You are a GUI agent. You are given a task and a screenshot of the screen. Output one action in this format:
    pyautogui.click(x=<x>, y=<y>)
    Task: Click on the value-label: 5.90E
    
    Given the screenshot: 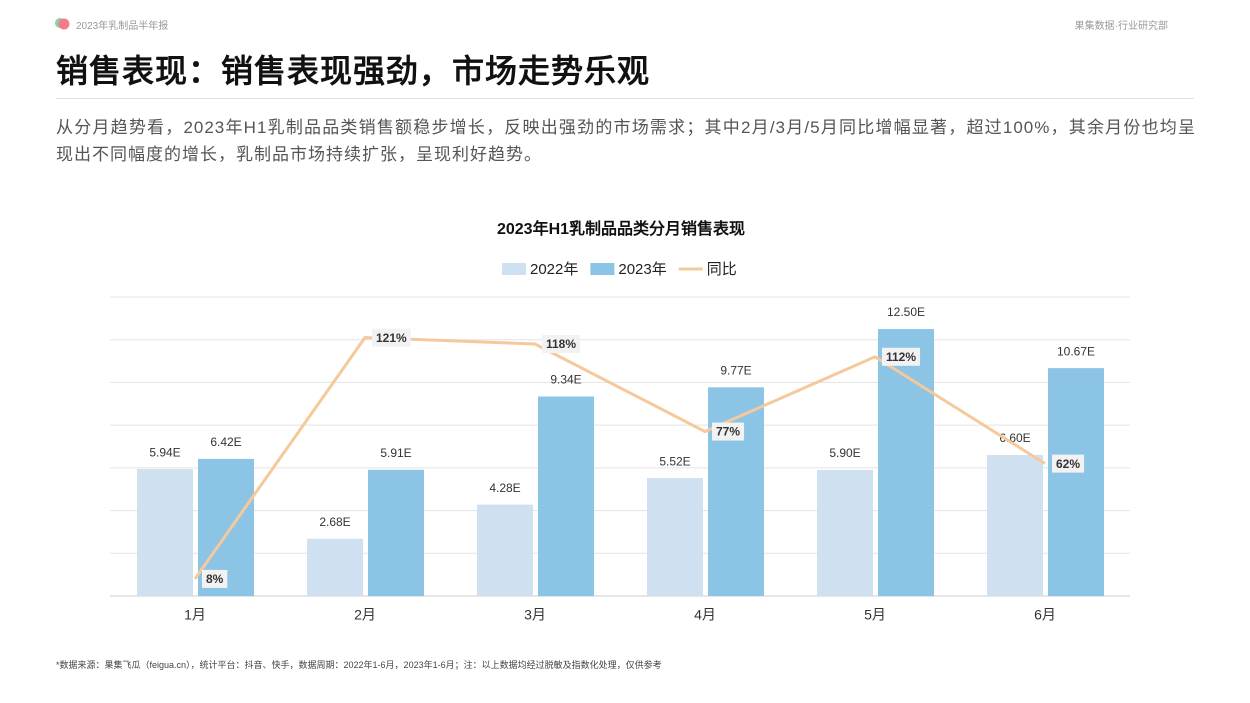 What is the action you would take?
    pyautogui.click(x=844, y=453)
    